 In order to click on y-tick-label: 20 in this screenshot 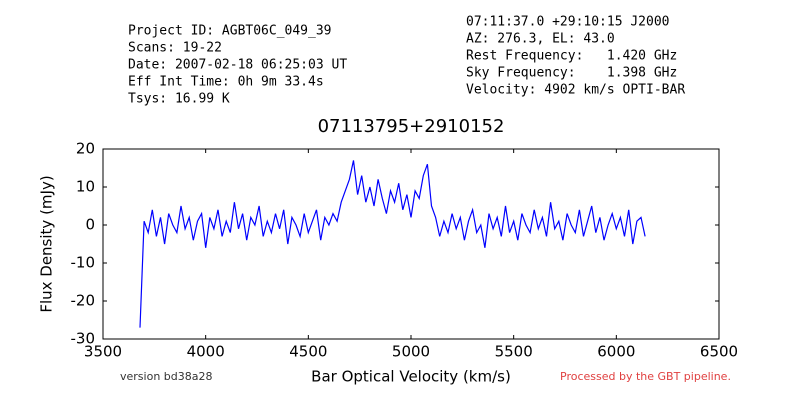, I will do `click(85, 149)`.